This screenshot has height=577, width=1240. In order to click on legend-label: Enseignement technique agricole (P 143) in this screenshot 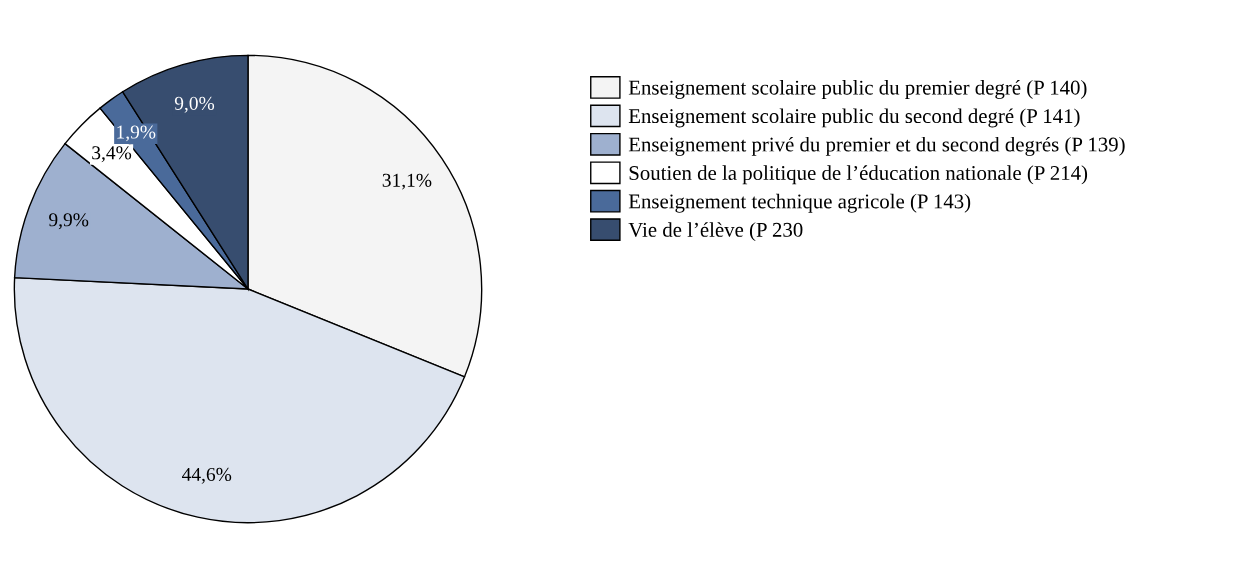, I will do `click(799, 203)`.